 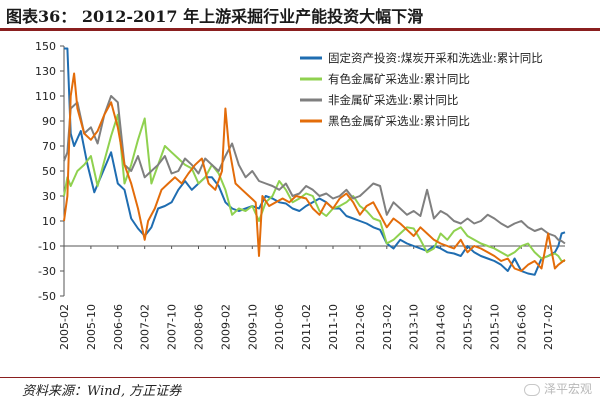 What do you see at coordinates (215, 16) in the screenshot?
I see `figure-title: 图表36： 2012-2017 年上游采掘行业产能投资大幅下滑` at bounding box center [215, 16].